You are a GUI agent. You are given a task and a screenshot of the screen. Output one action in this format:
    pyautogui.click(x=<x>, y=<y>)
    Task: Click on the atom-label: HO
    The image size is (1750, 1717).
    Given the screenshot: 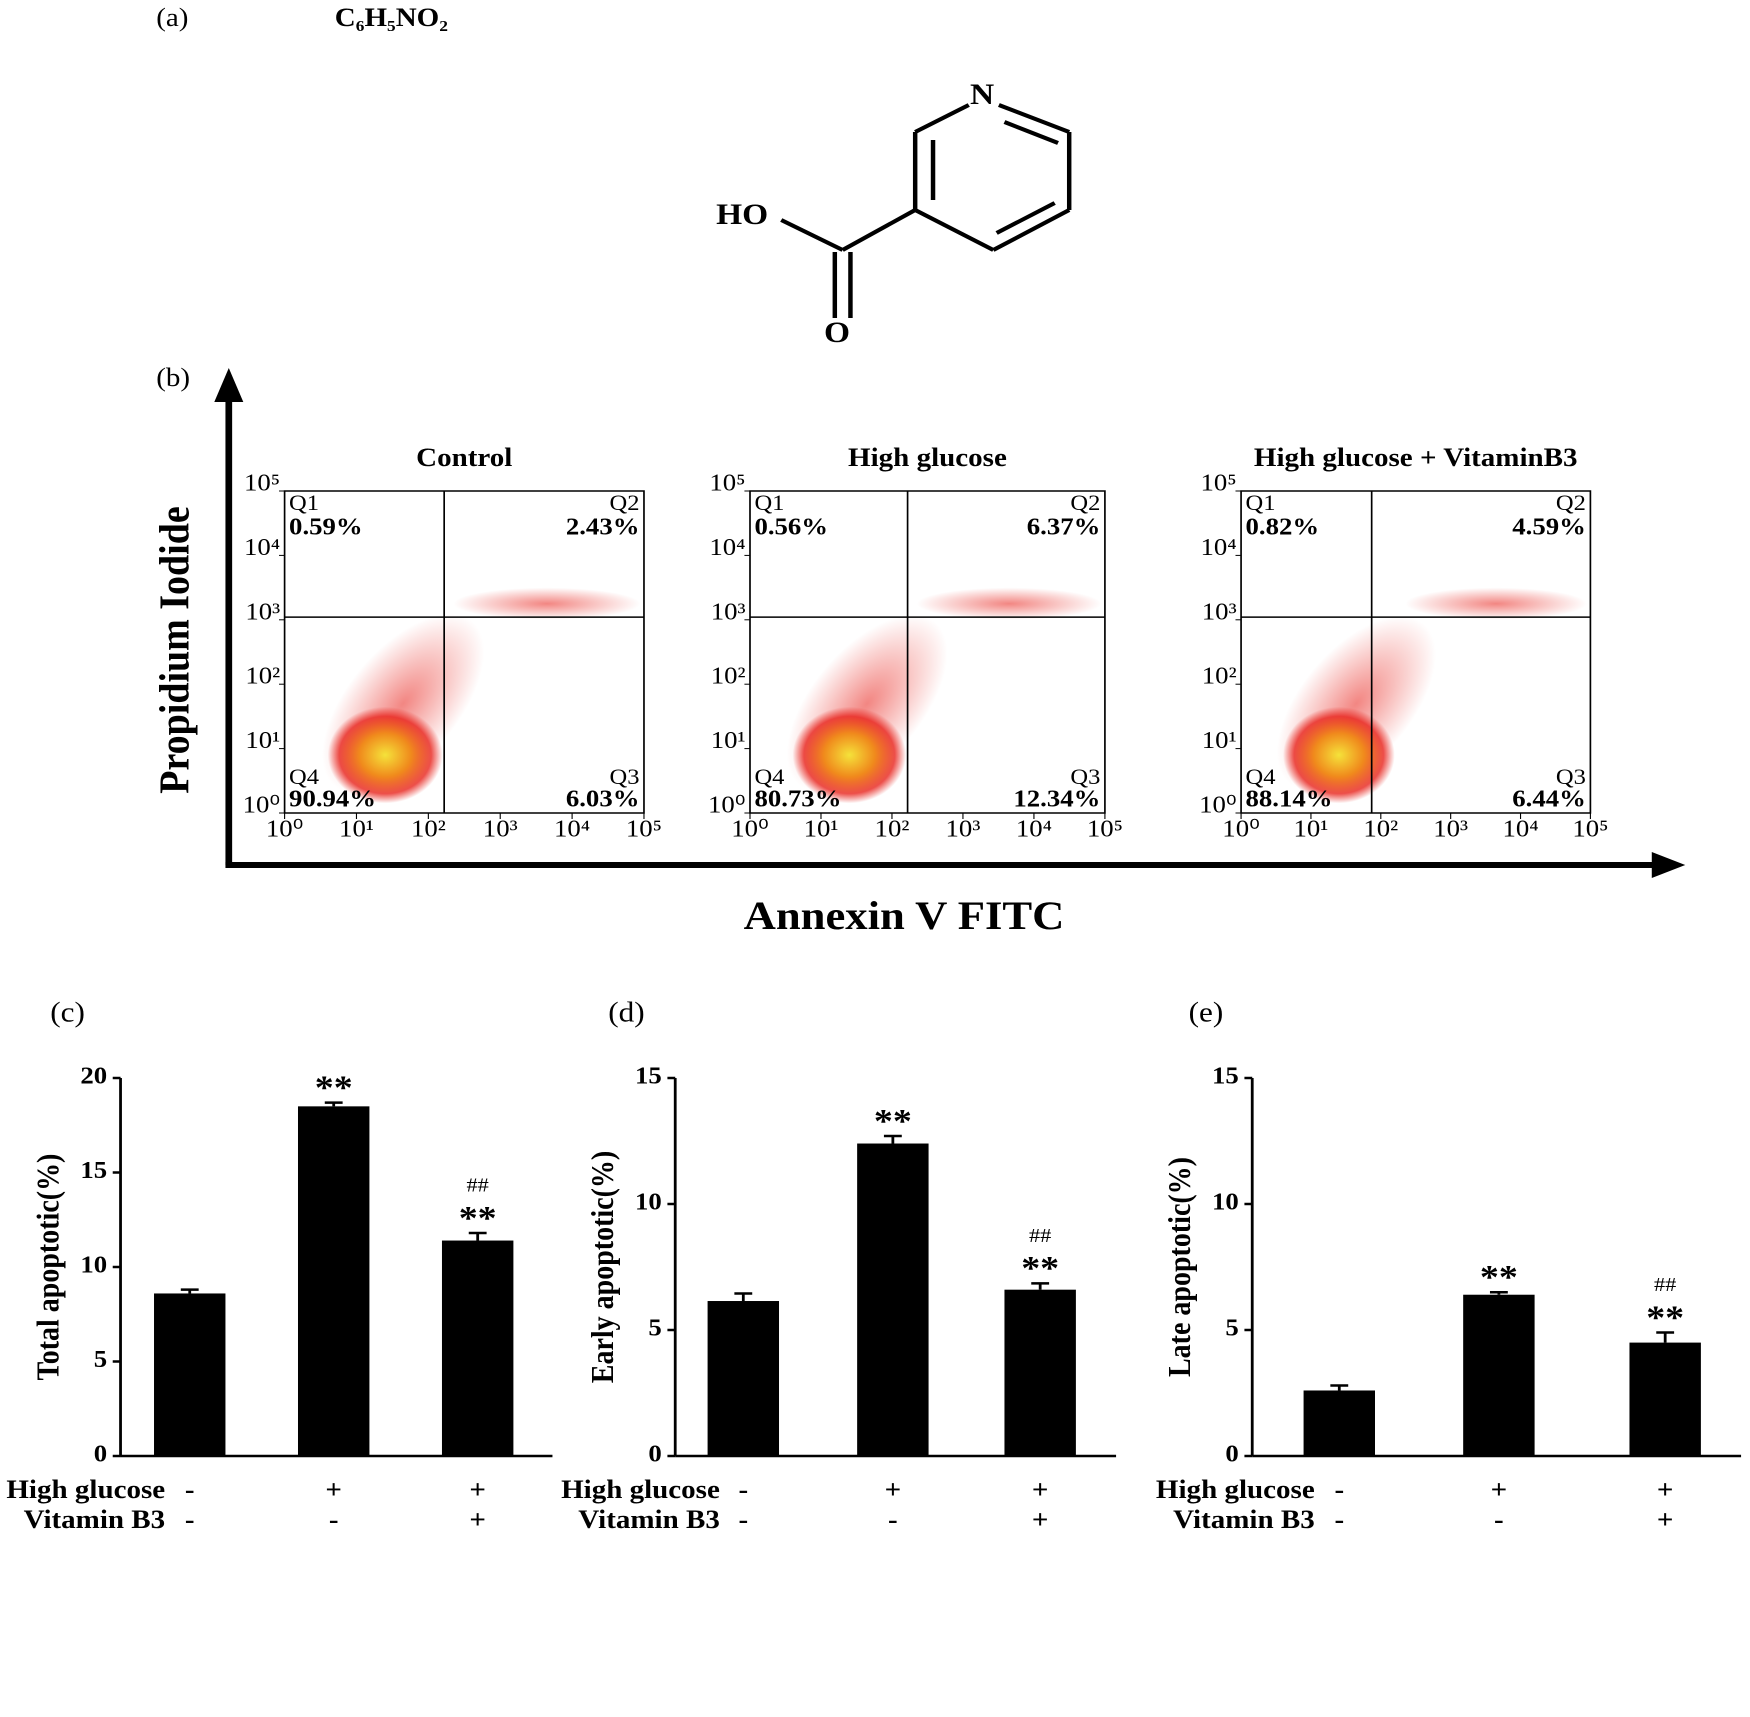 What is the action you would take?
    pyautogui.click(x=742, y=213)
    